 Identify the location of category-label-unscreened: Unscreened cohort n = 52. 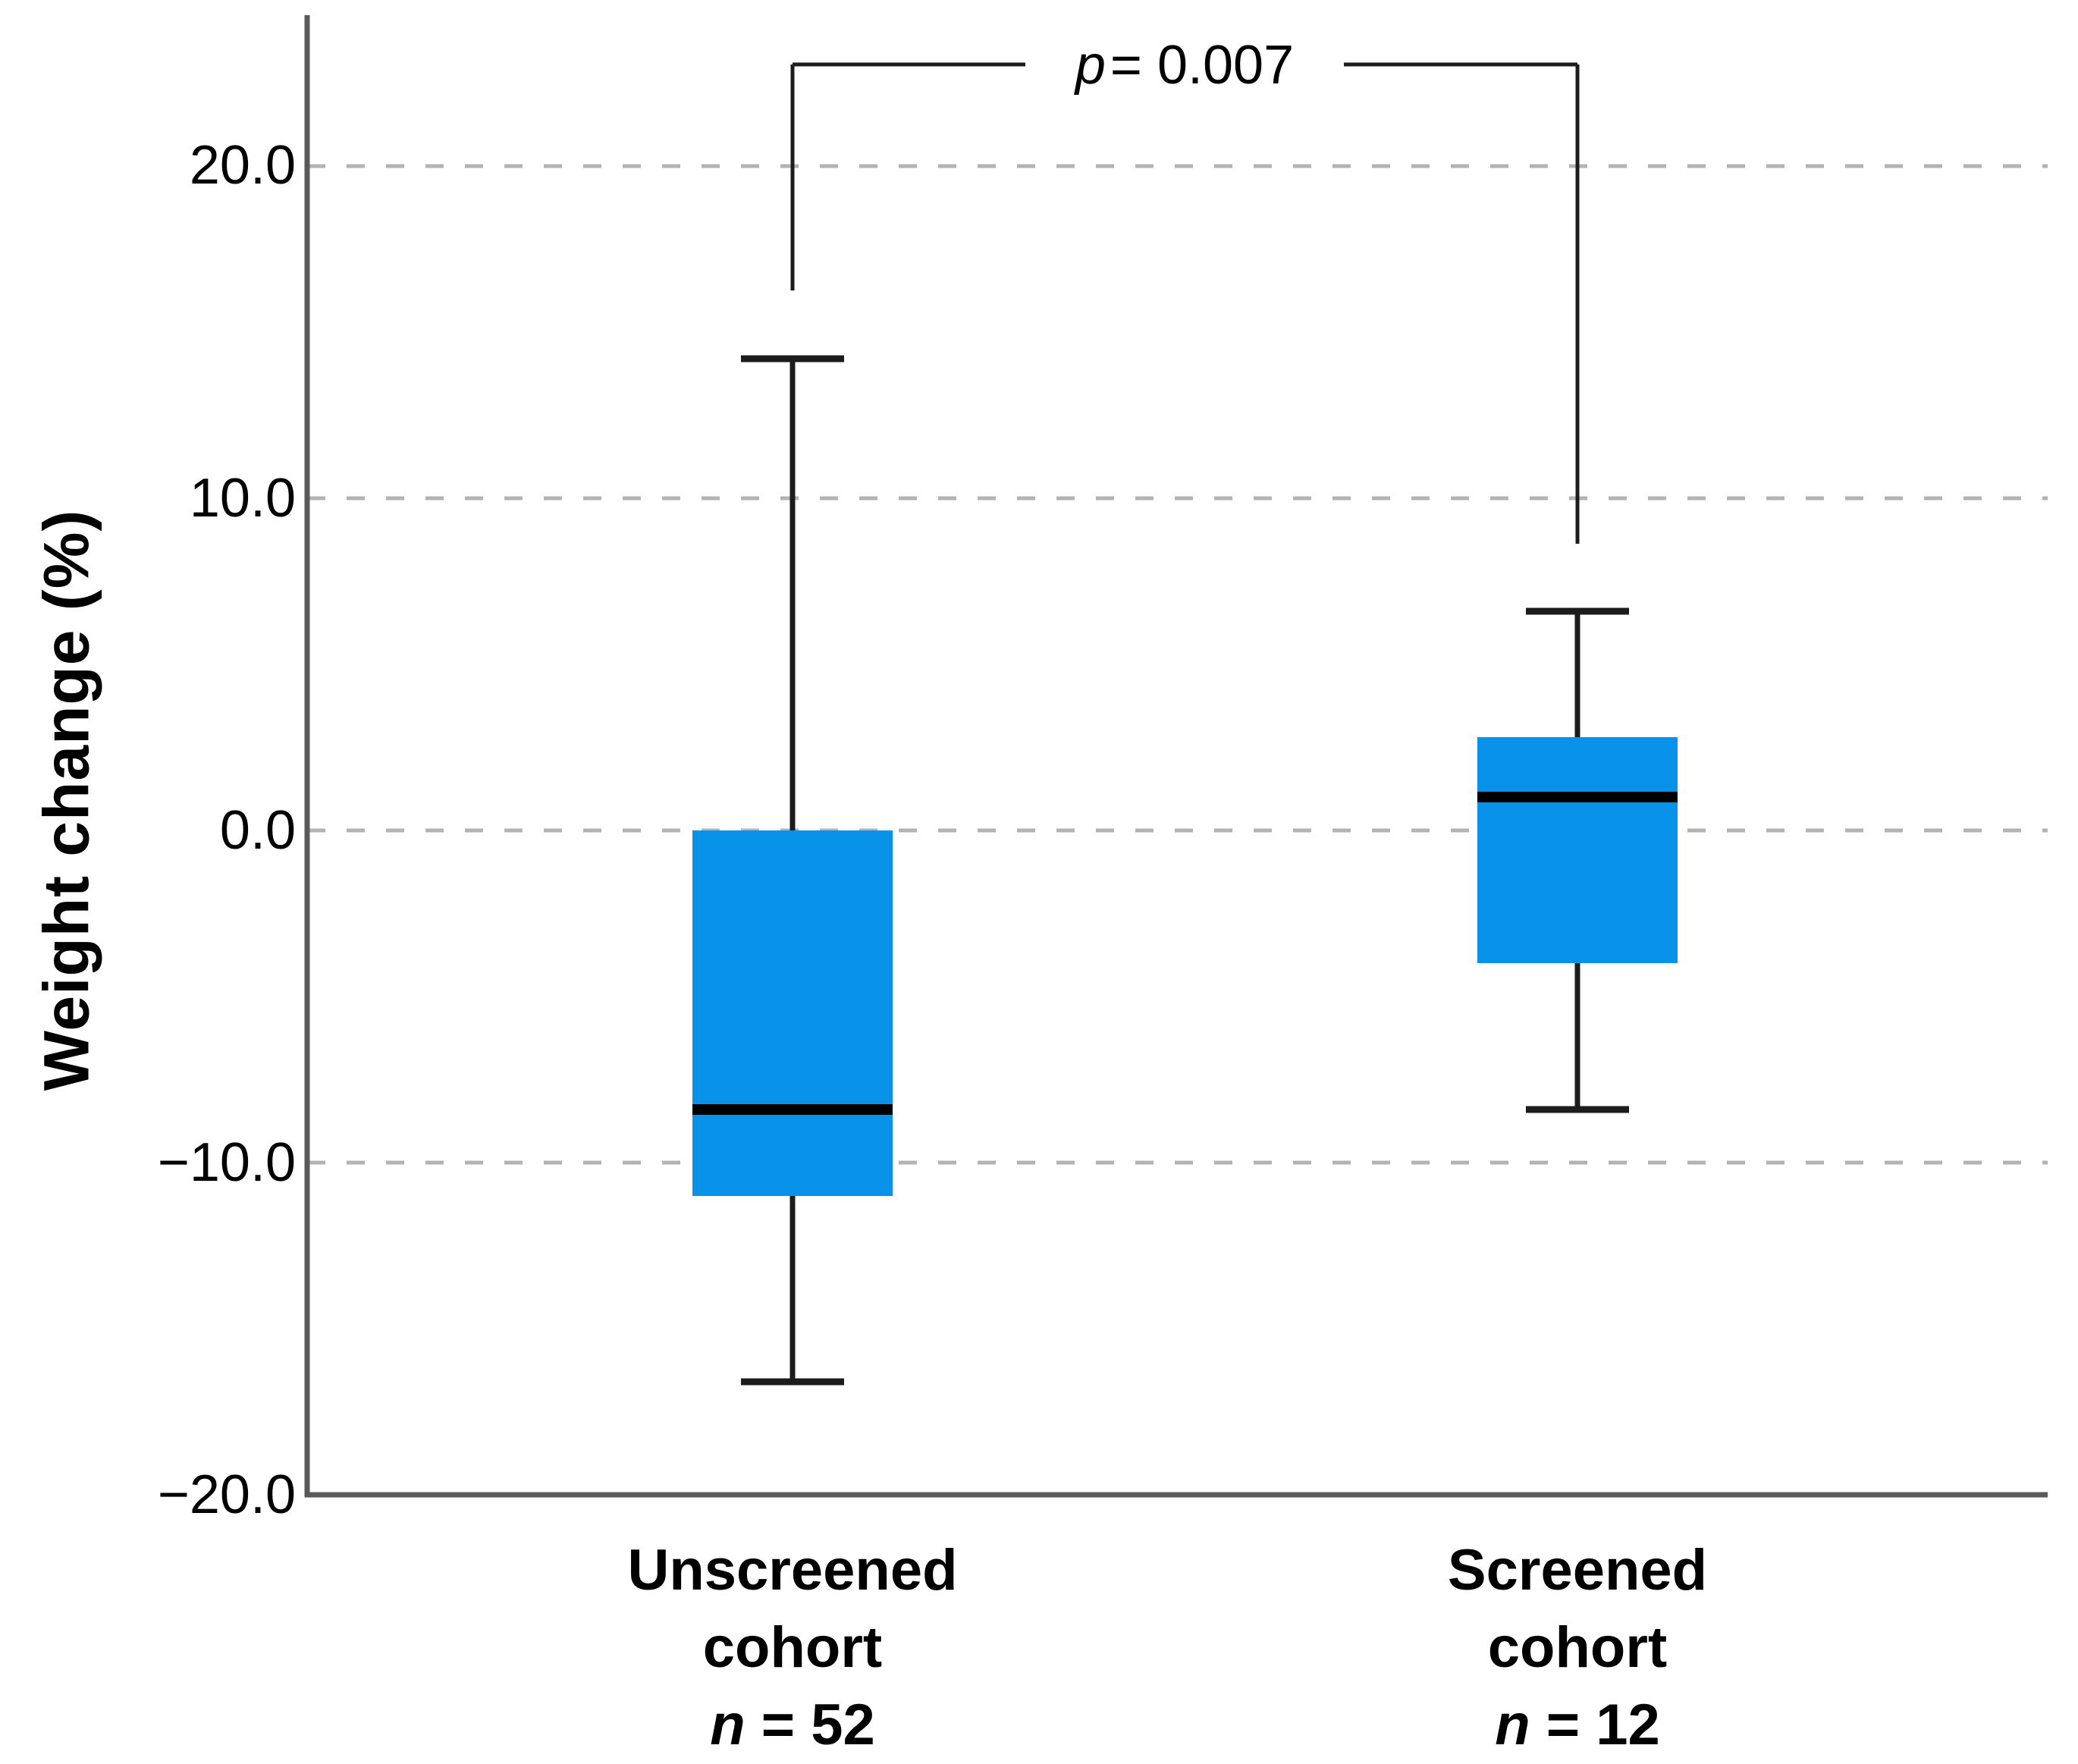
(792, 1648).